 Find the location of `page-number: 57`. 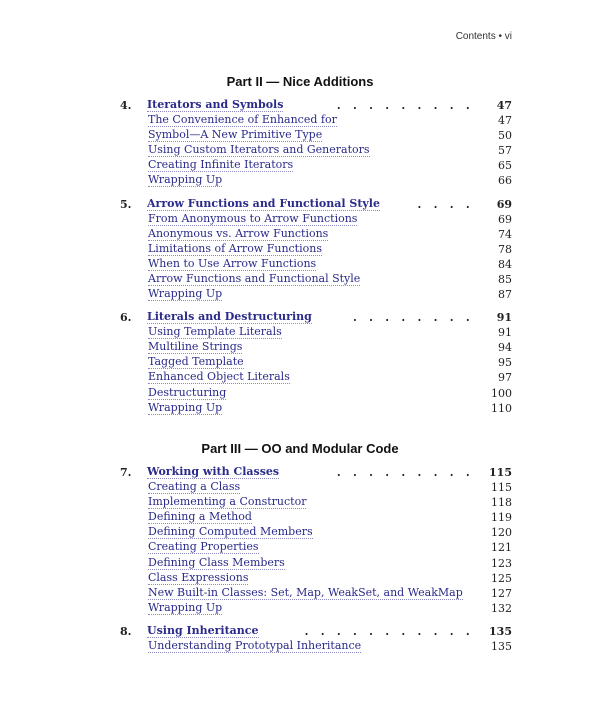

page-number: 57 is located at coordinates (505, 151).